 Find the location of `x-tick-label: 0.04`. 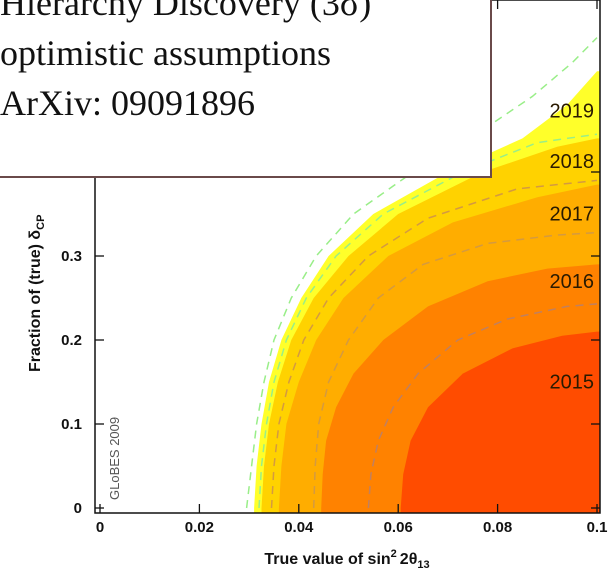

x-tick-label: 0.04 is located at coordinates (299, 527).